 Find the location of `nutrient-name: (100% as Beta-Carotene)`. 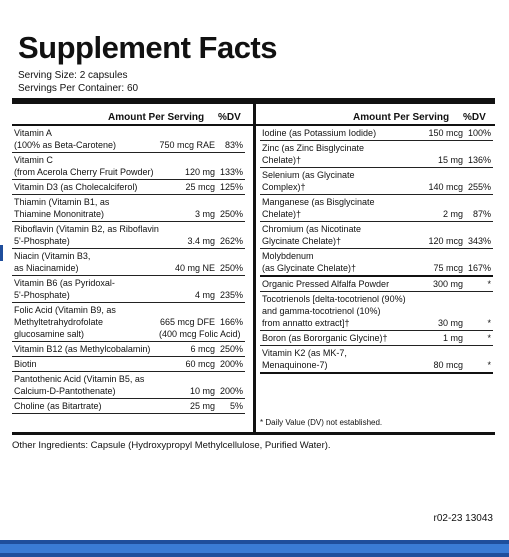

nutrient-name: (100% as Beta-Carotene) is located at coordinates (65, 145).